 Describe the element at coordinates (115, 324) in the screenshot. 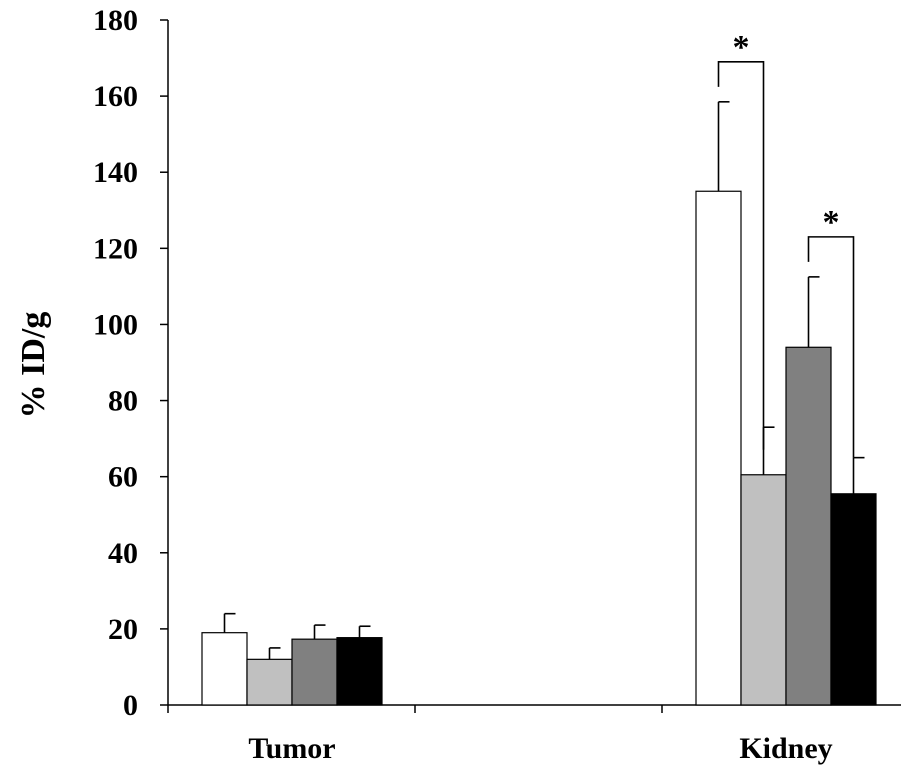

I see `y-tick-label: 100` at that location.